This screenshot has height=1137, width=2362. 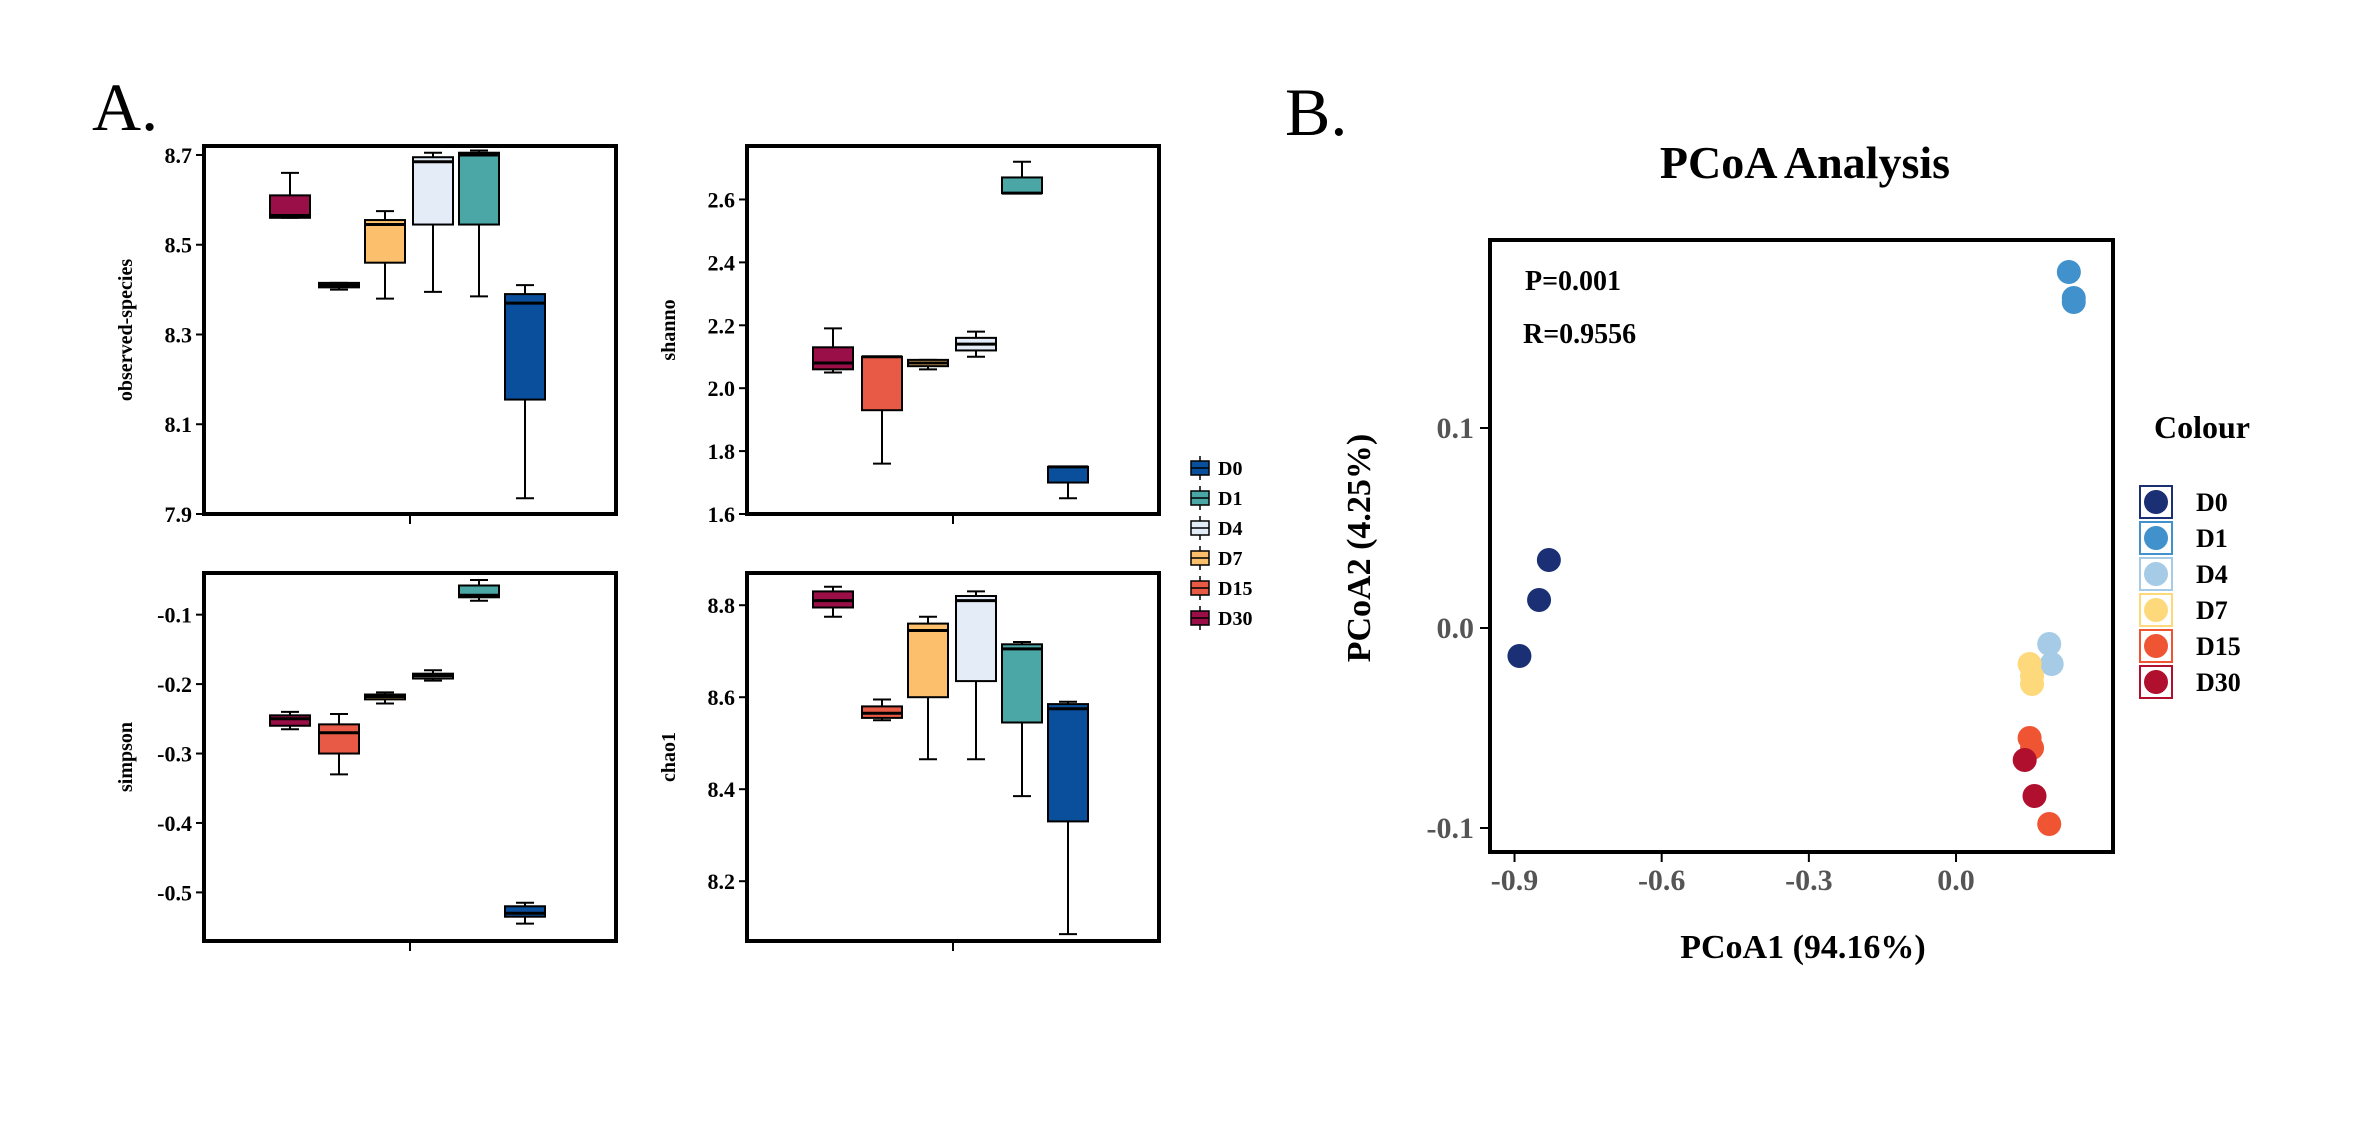 I want to click on y-tick-label: 7.9, so click(x=179, y=514).